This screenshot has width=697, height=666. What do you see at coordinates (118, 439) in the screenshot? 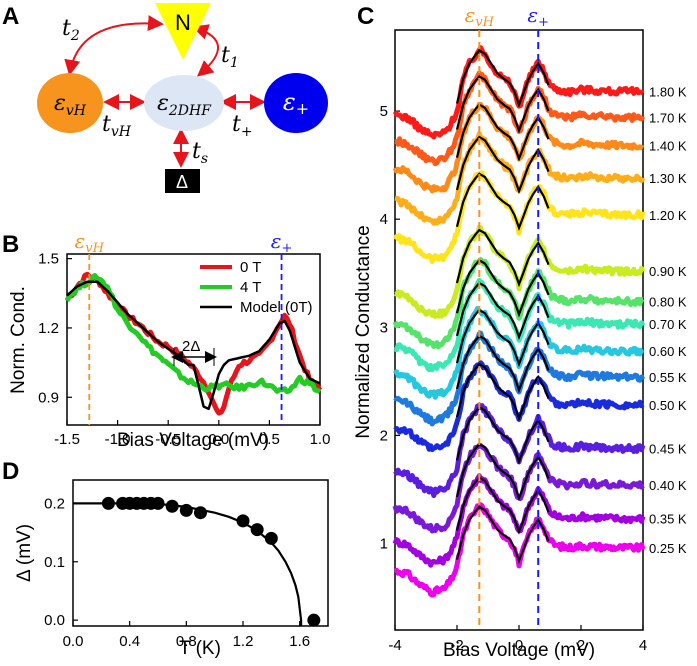
I see `x-tick-label: -1.0` at bounding box center [118, 439].